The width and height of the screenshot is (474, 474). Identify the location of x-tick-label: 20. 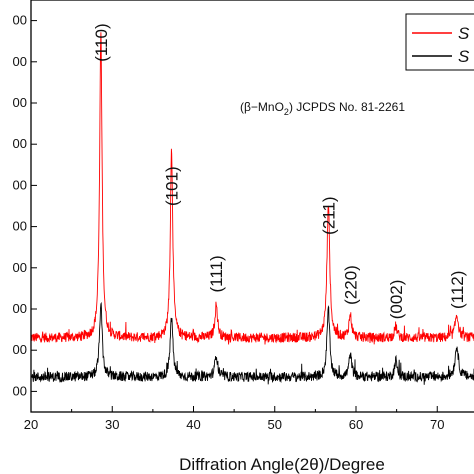
(31, 424).